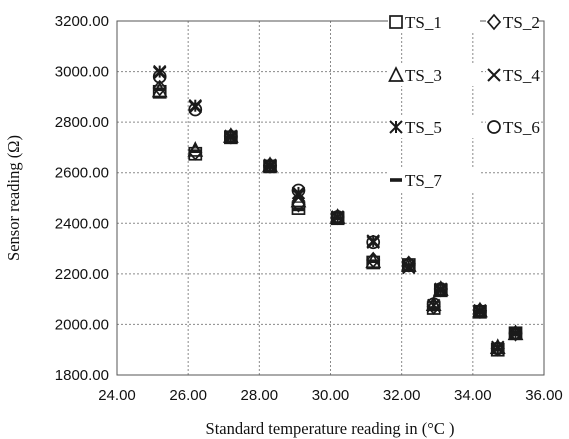  Describe the element at coordinates (494, 127) in the screenshot. I see `legend-marker-circle-icon` at that location.